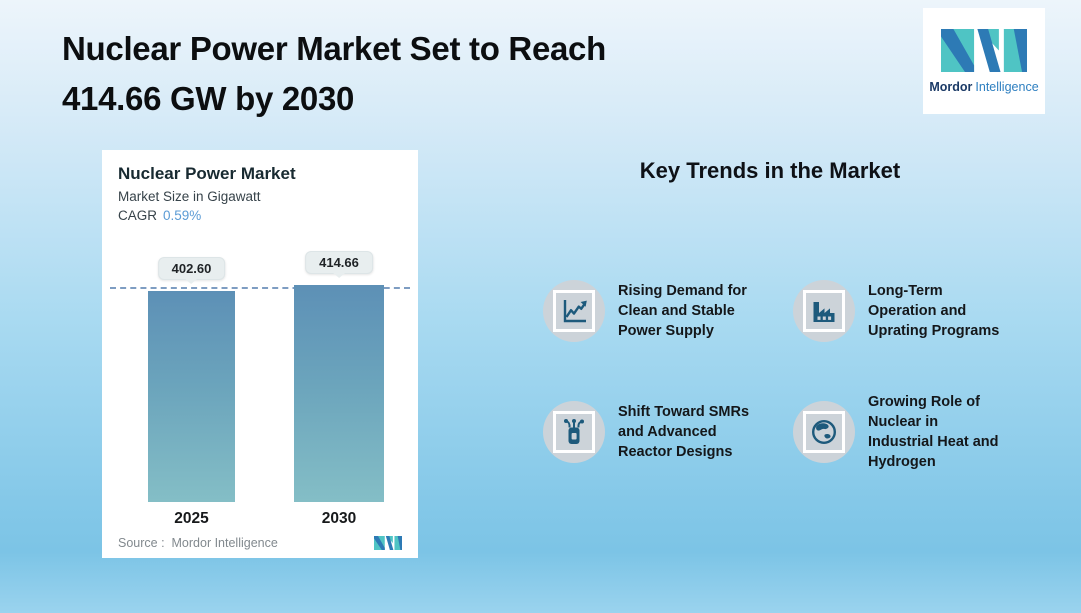 This screenshot has width=1081, height=613. I want to click on brand-name-light: Intelligence, so click(1007, 86).